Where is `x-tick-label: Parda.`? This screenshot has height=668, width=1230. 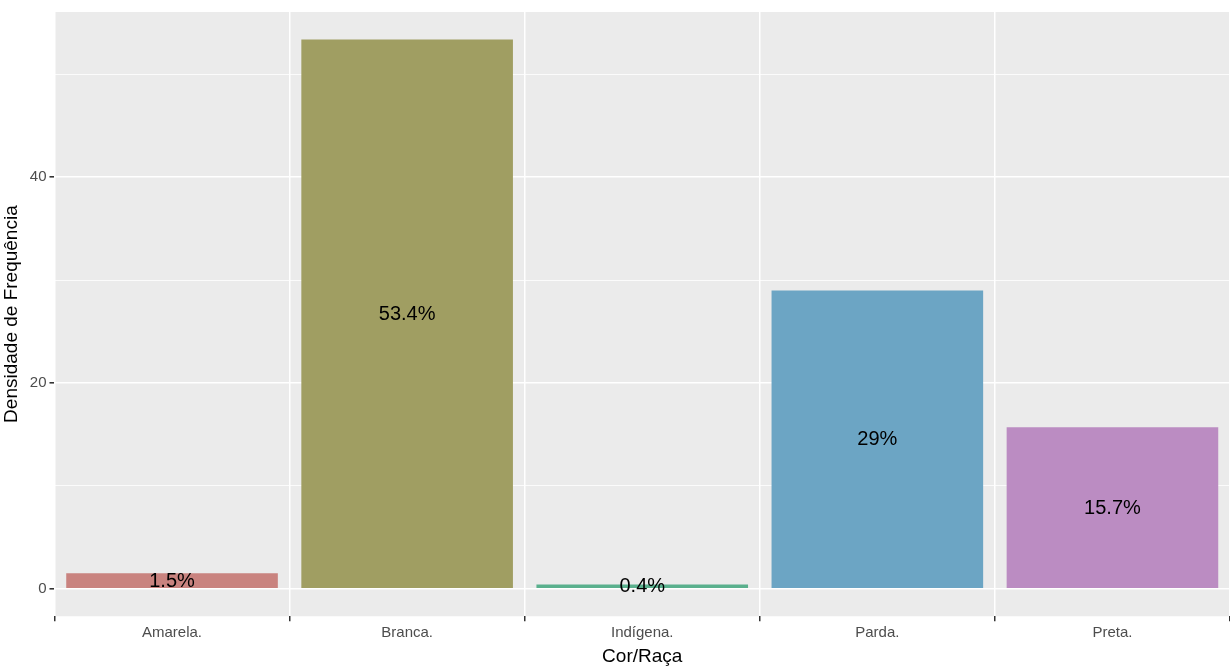 x-tick-label: Parda. is located at coordinates (877, 632).